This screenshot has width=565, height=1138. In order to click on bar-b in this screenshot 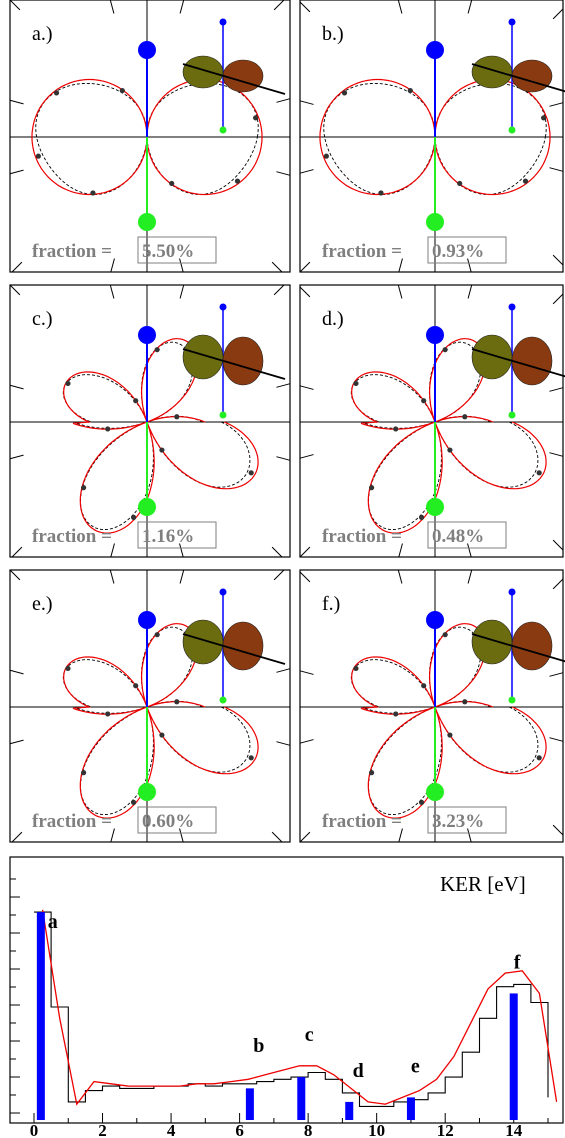, I will do `click(249, 1104)`.